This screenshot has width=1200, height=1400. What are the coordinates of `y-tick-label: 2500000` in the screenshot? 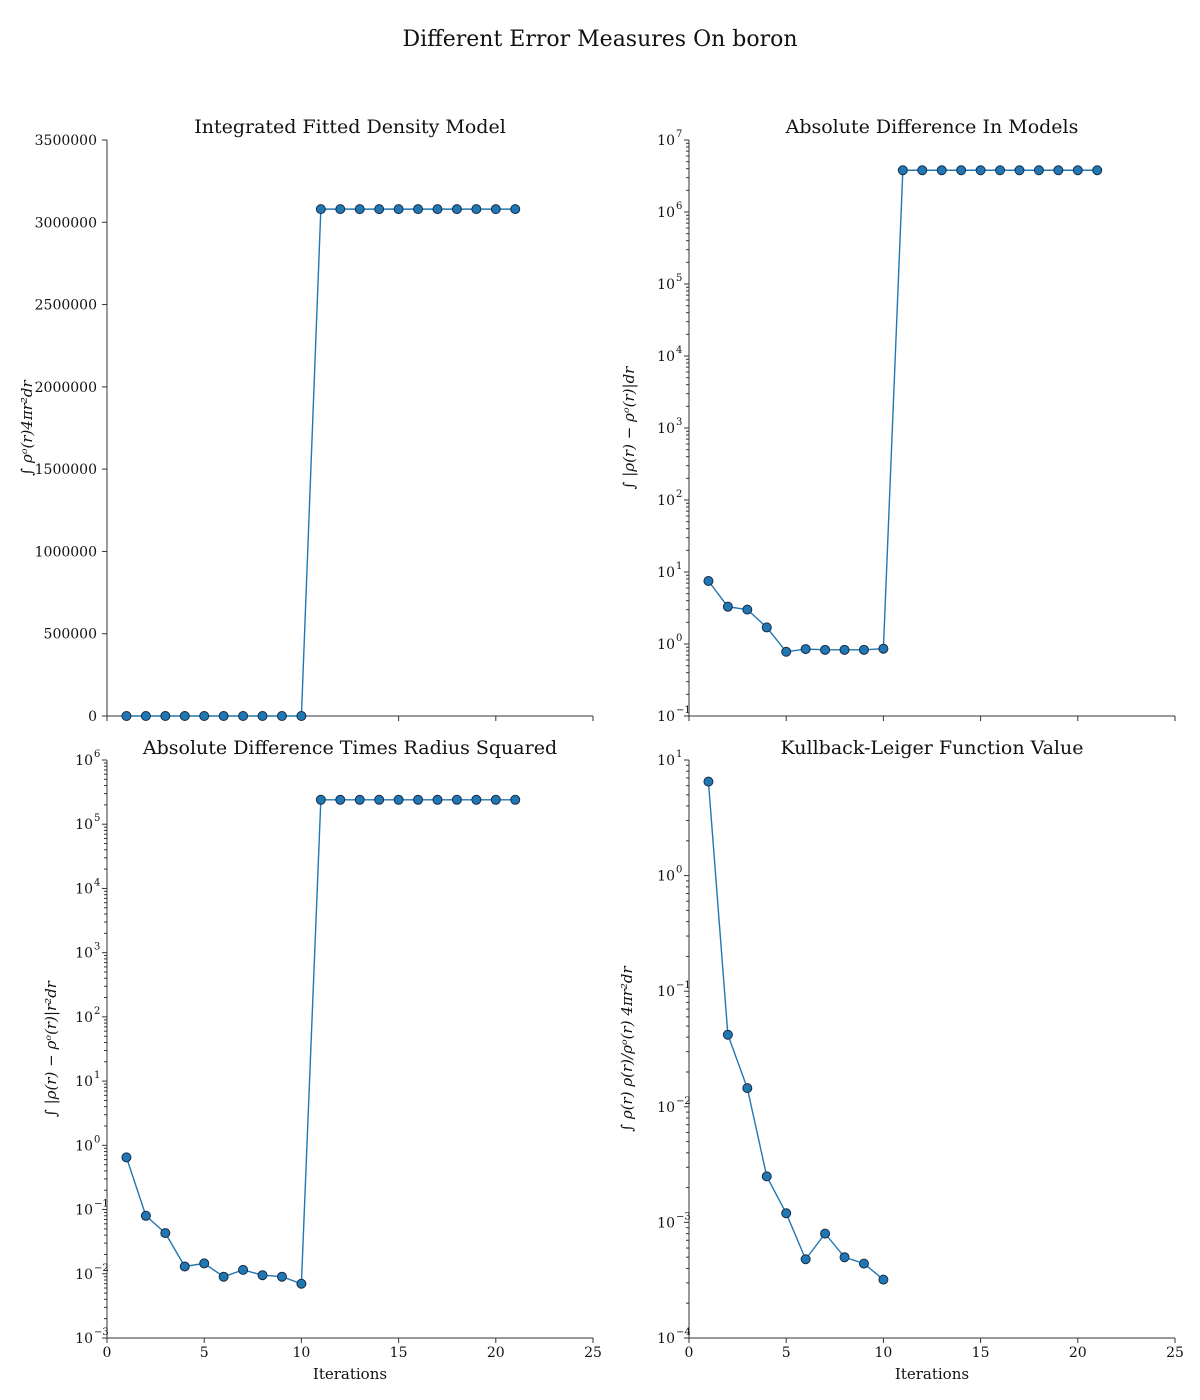 It's located at (66, 306).